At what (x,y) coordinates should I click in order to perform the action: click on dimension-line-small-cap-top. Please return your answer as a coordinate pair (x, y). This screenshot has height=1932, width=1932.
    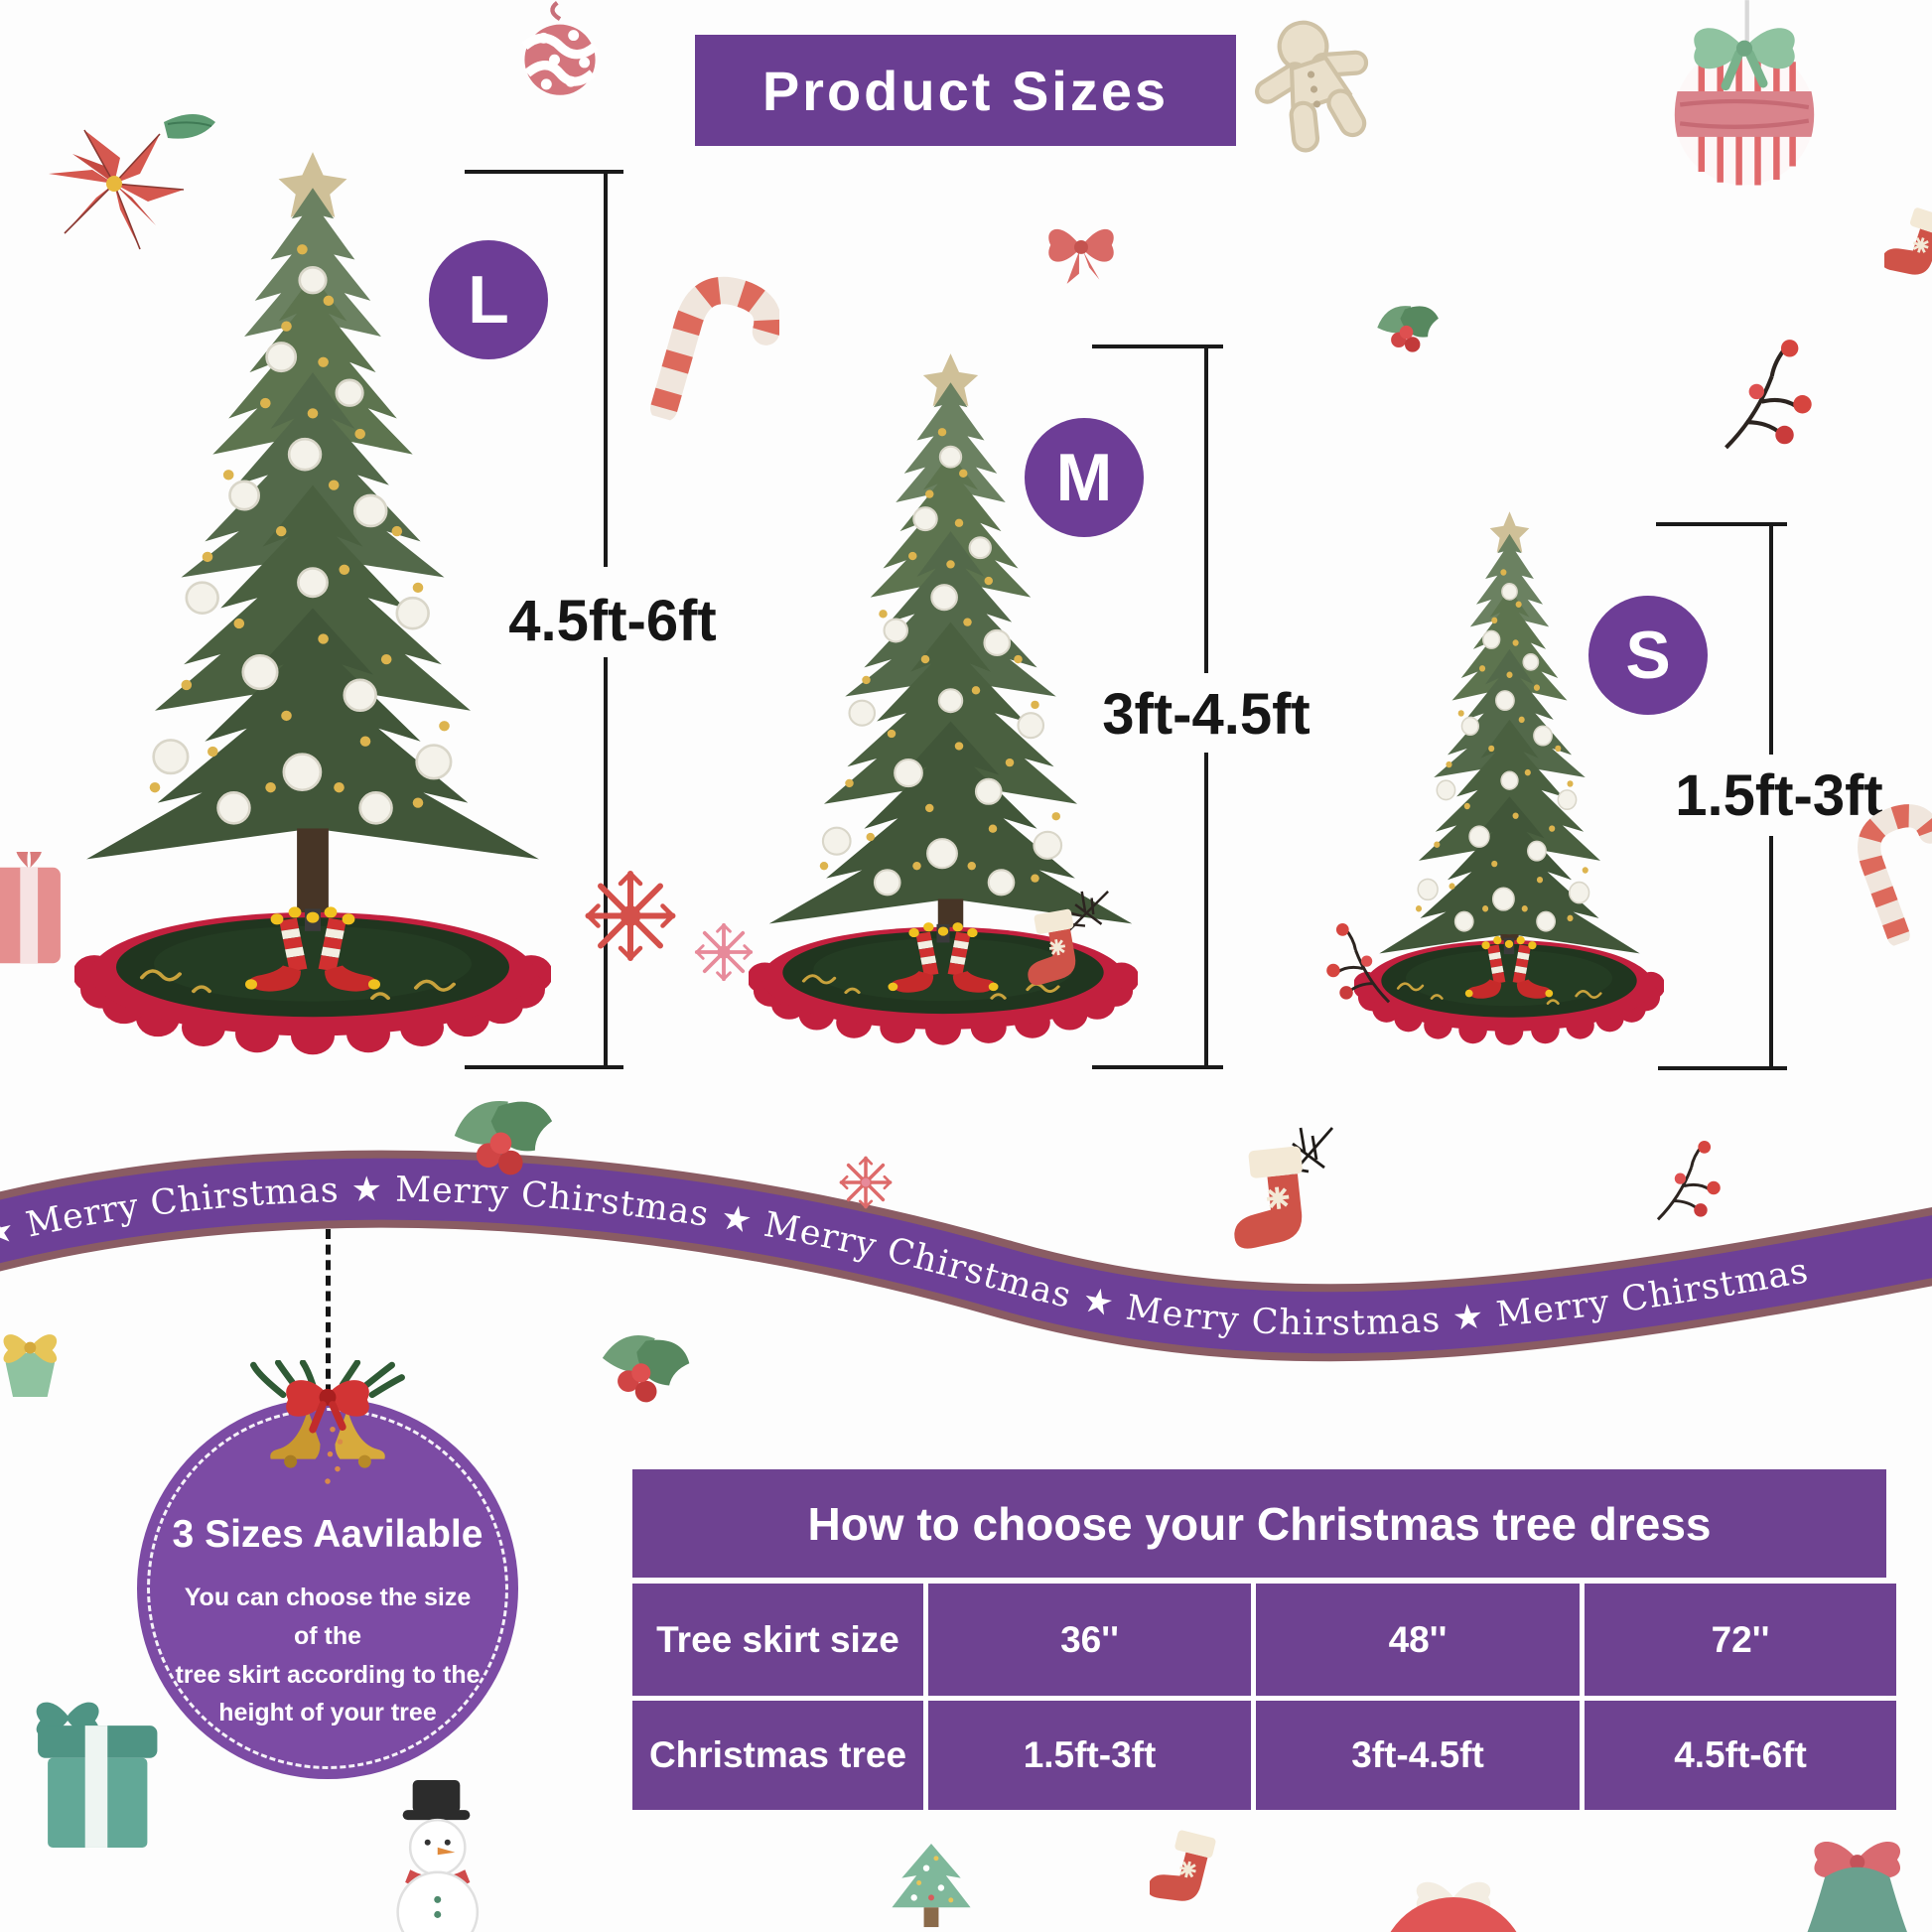
    Looking at the image, I should click on (1722, 524).